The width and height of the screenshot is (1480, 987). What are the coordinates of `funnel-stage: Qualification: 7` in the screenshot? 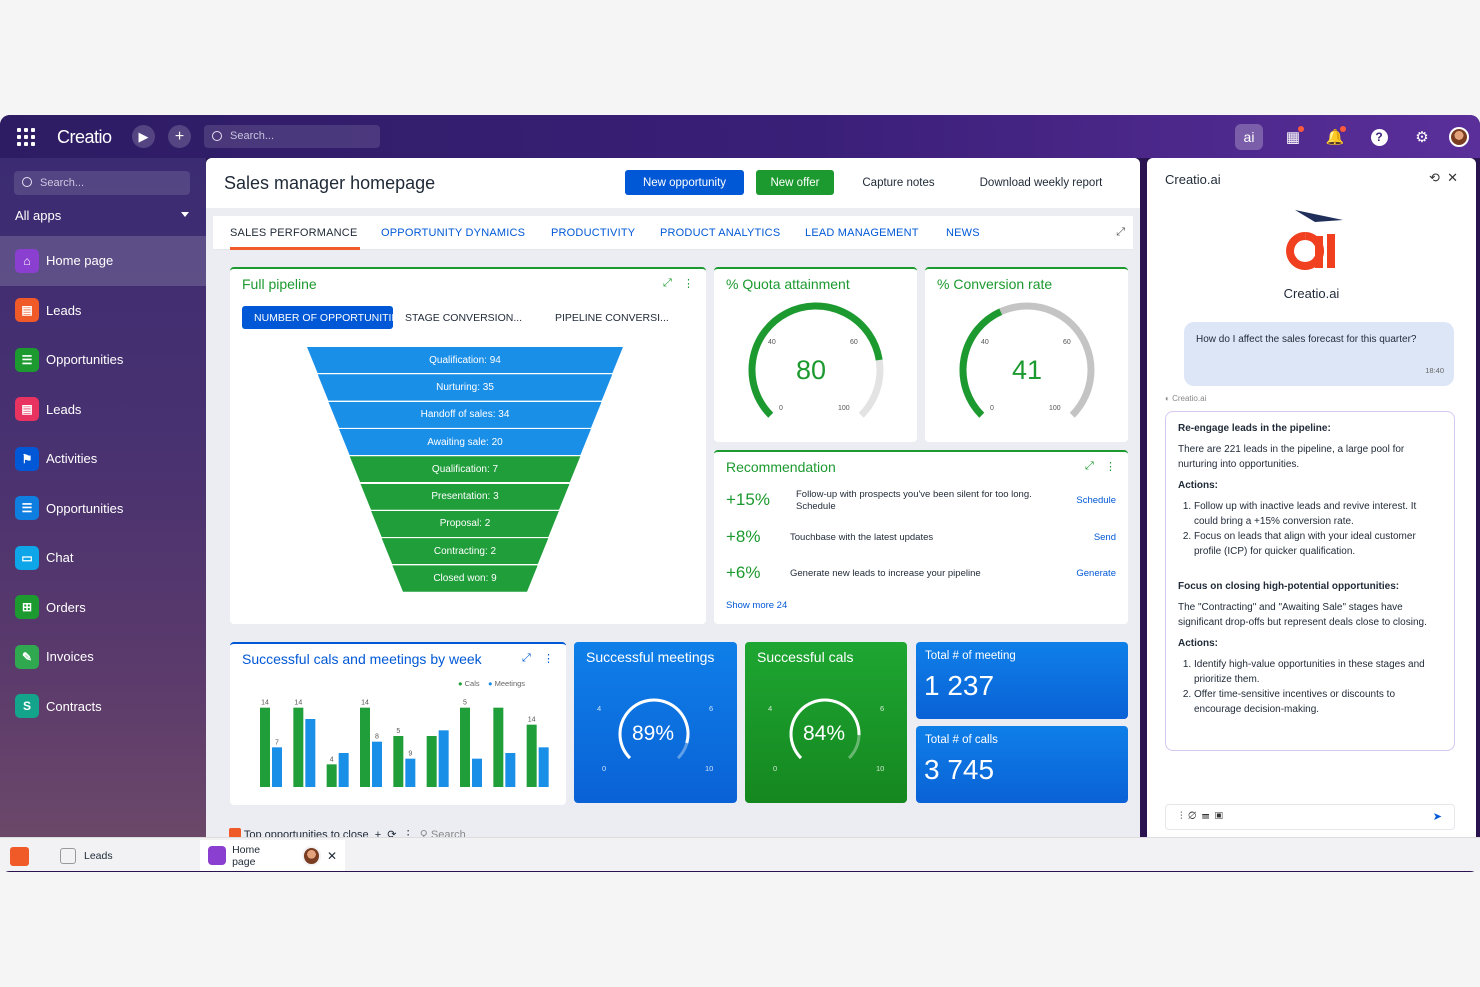 It's located at (465, 469).